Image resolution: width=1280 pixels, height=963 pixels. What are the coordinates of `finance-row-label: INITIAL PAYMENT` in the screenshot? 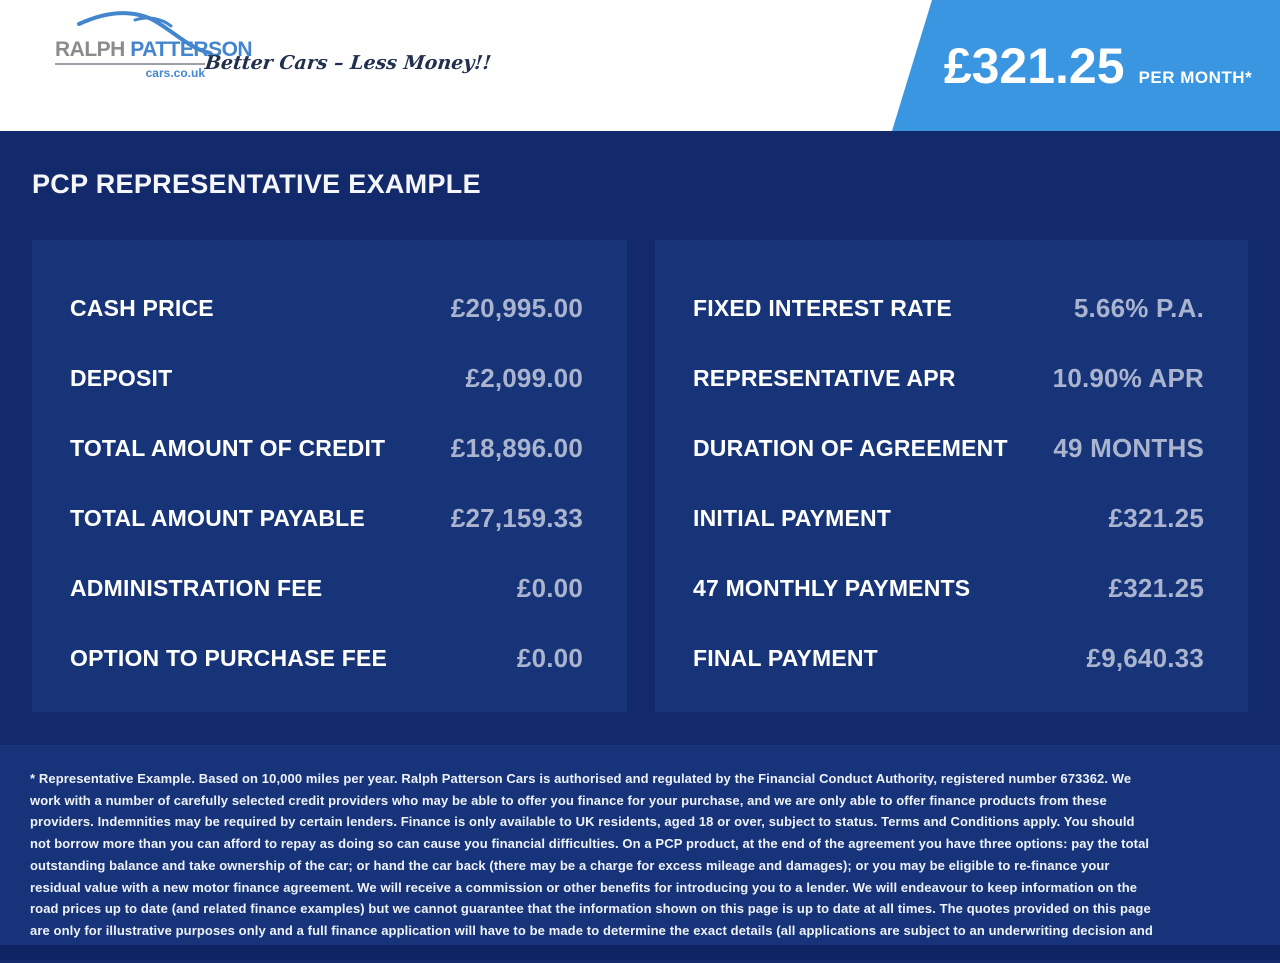 It's located at (792, 517).